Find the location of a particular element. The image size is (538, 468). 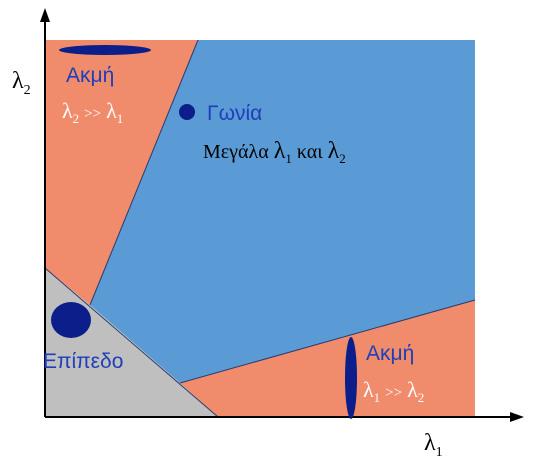

y-axis-label: λ2 is located at coordinates (21, 83).